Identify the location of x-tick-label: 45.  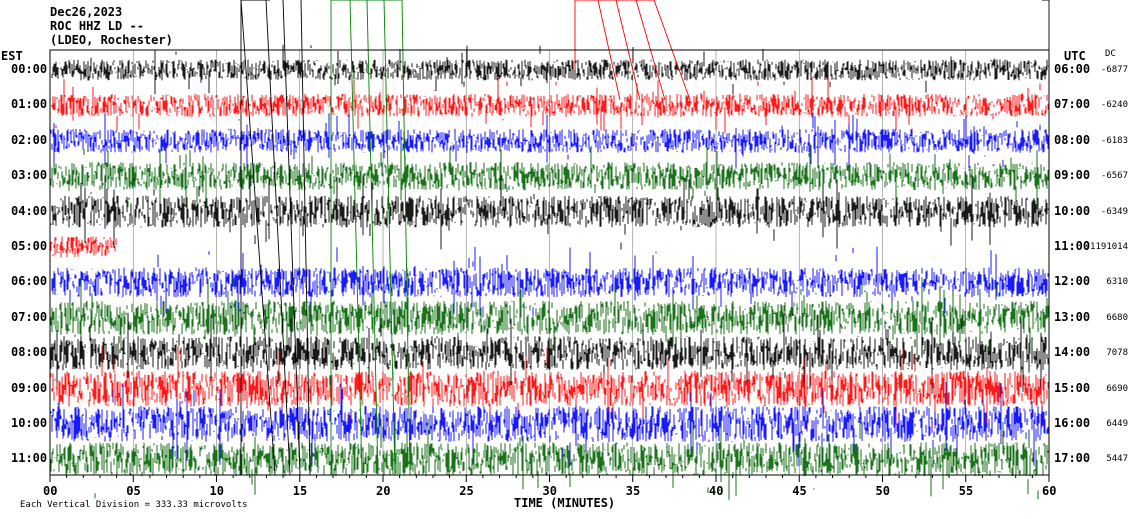
(799, 491).